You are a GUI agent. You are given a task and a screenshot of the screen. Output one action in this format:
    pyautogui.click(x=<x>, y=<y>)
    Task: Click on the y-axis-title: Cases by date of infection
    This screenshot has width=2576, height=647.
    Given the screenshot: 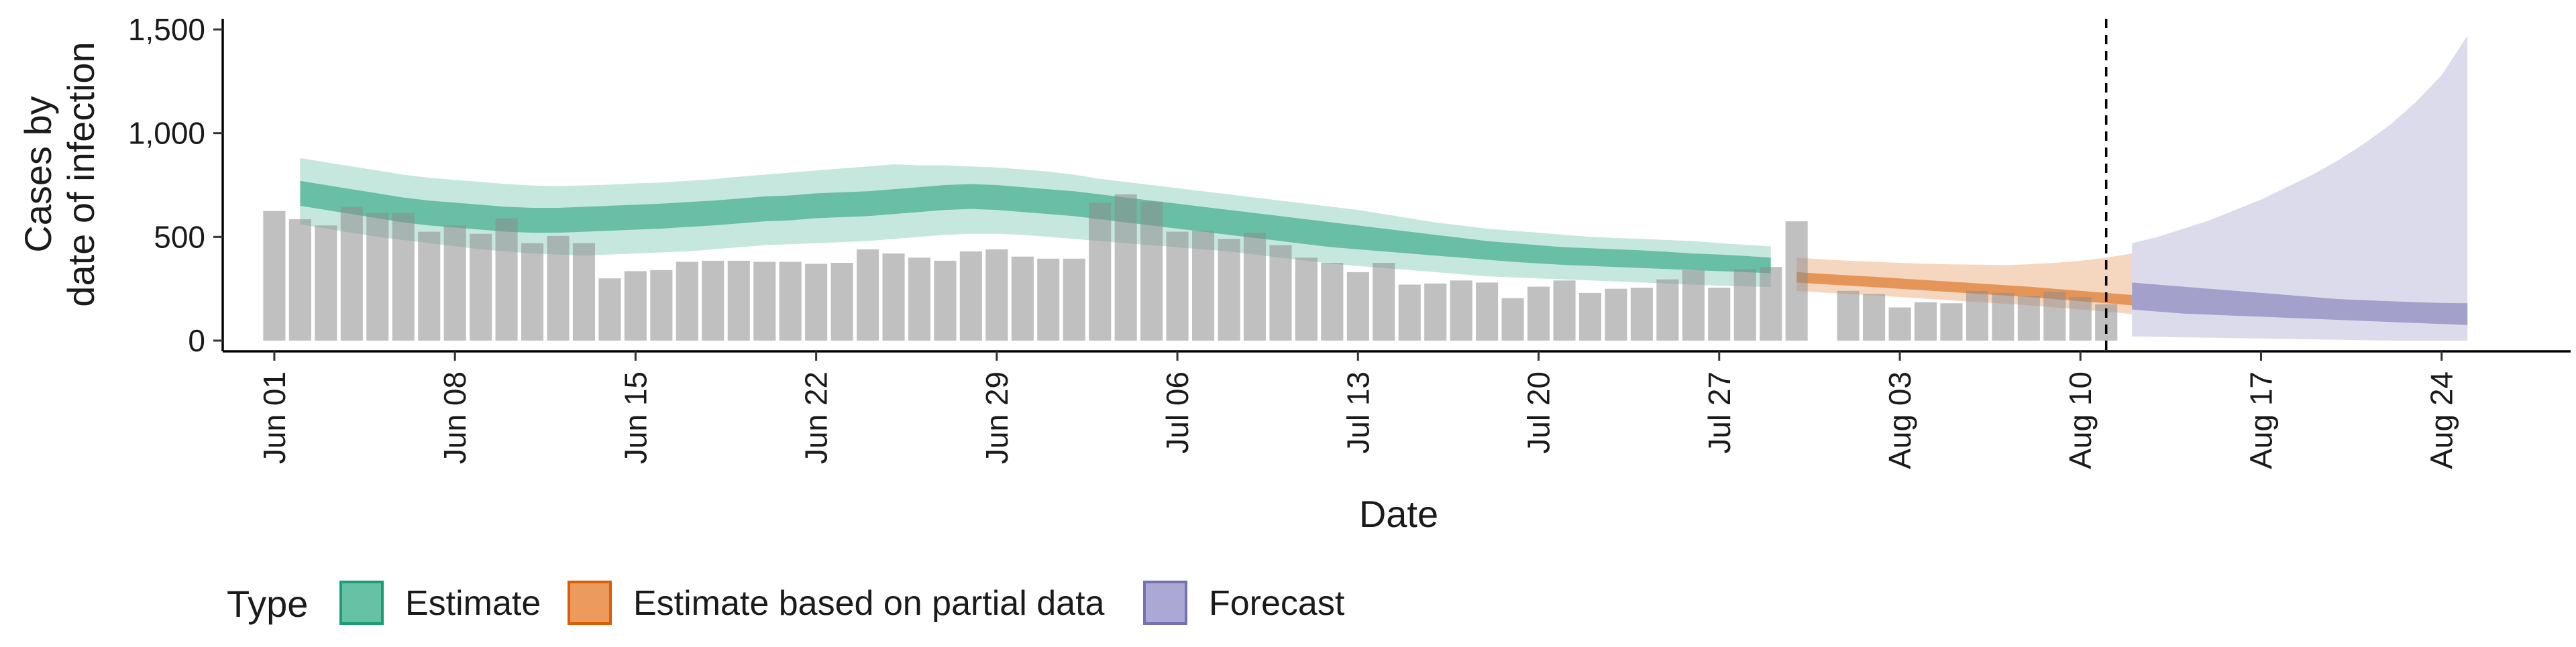 What is the action you would take?
    pyautogui.click(x=59, y=174)
    